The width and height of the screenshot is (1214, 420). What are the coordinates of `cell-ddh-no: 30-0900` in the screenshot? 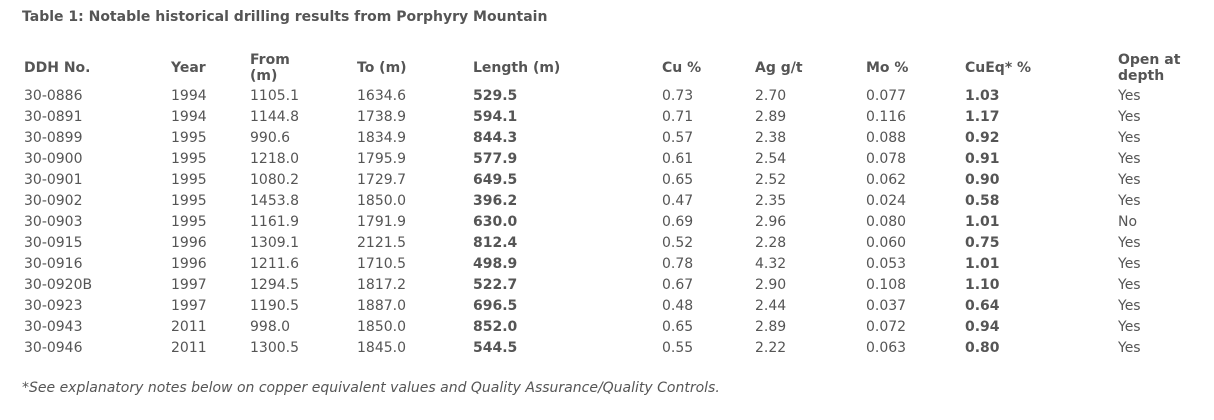 It's located at (53, 159).